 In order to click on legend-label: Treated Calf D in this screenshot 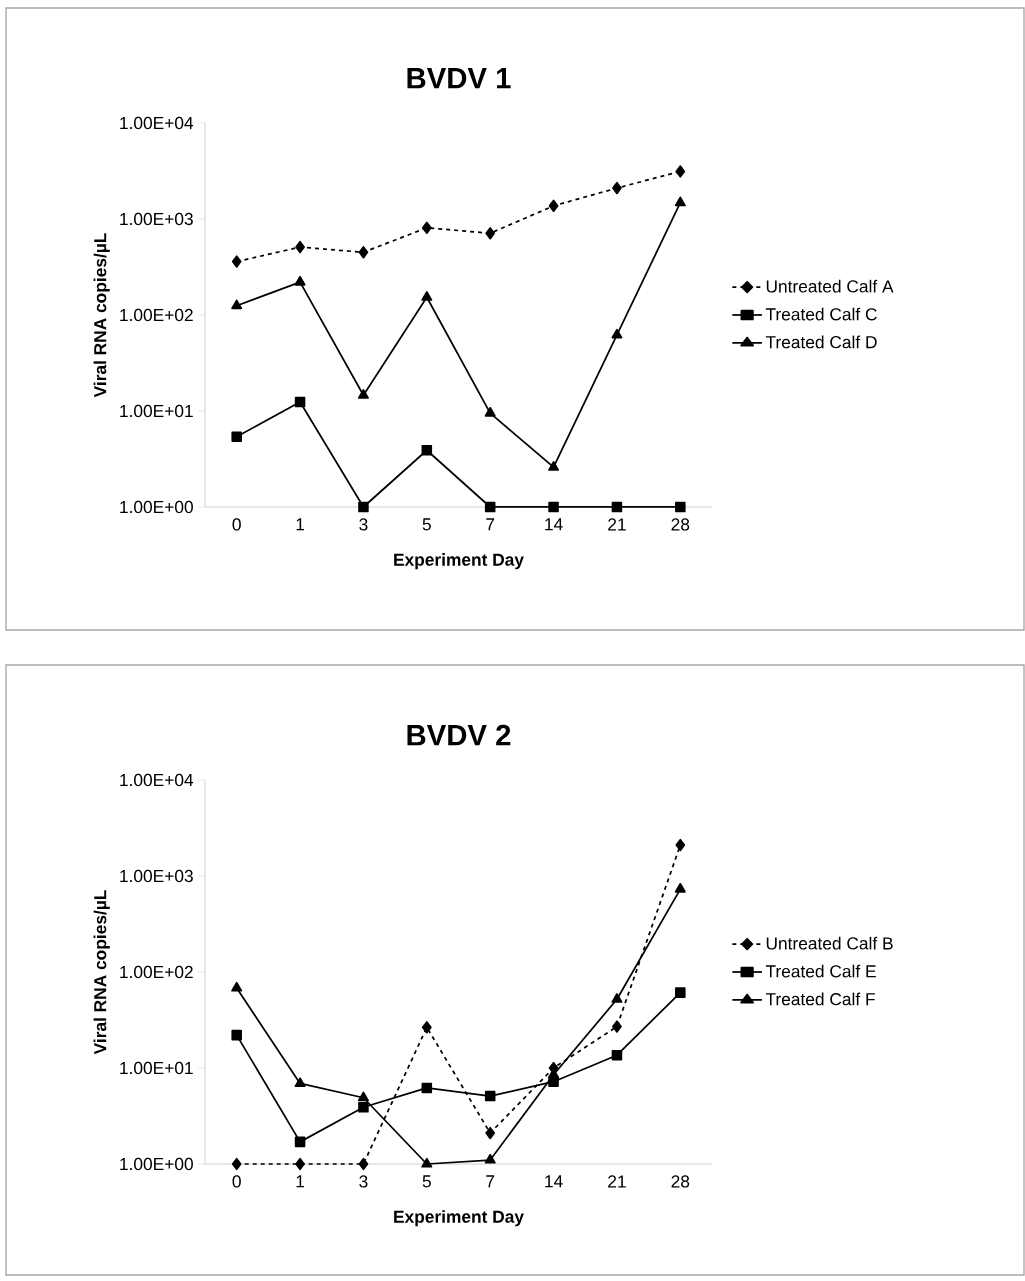, I will do `click(821, 342)`.